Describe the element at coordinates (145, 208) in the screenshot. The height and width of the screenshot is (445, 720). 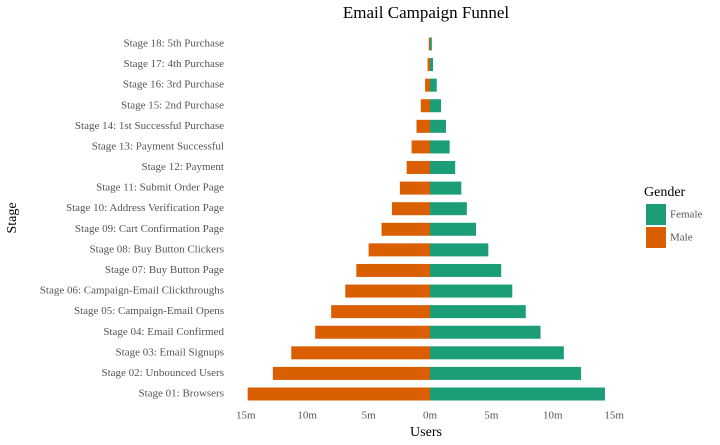
I see `y-tick-label: Stage 10: Address Verification Page` at that location.